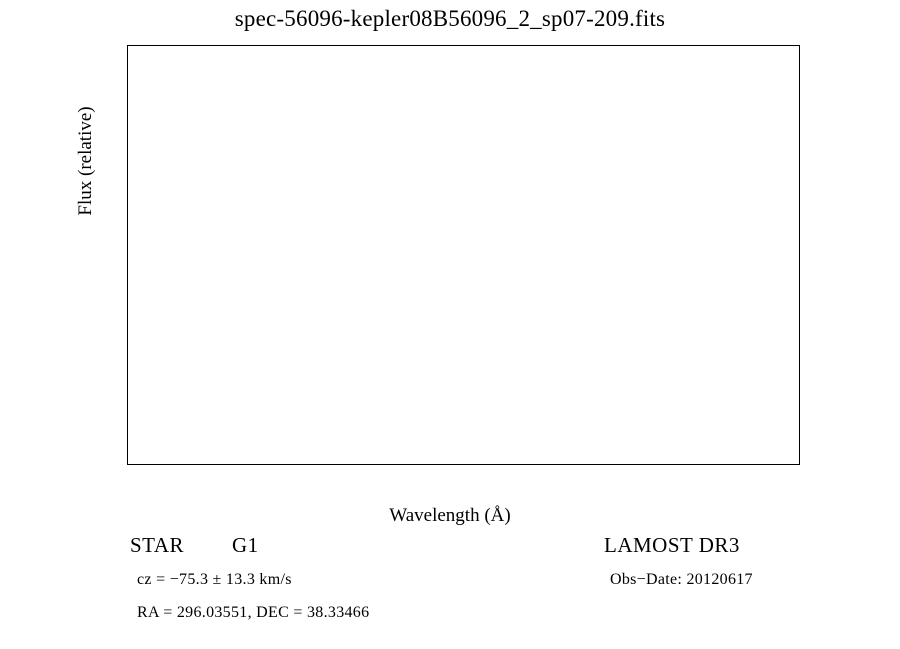  Describe the element at coordinates (450, 515) in the screenshot. I see `x-axis-label: Wavelength (Å)` at that location.